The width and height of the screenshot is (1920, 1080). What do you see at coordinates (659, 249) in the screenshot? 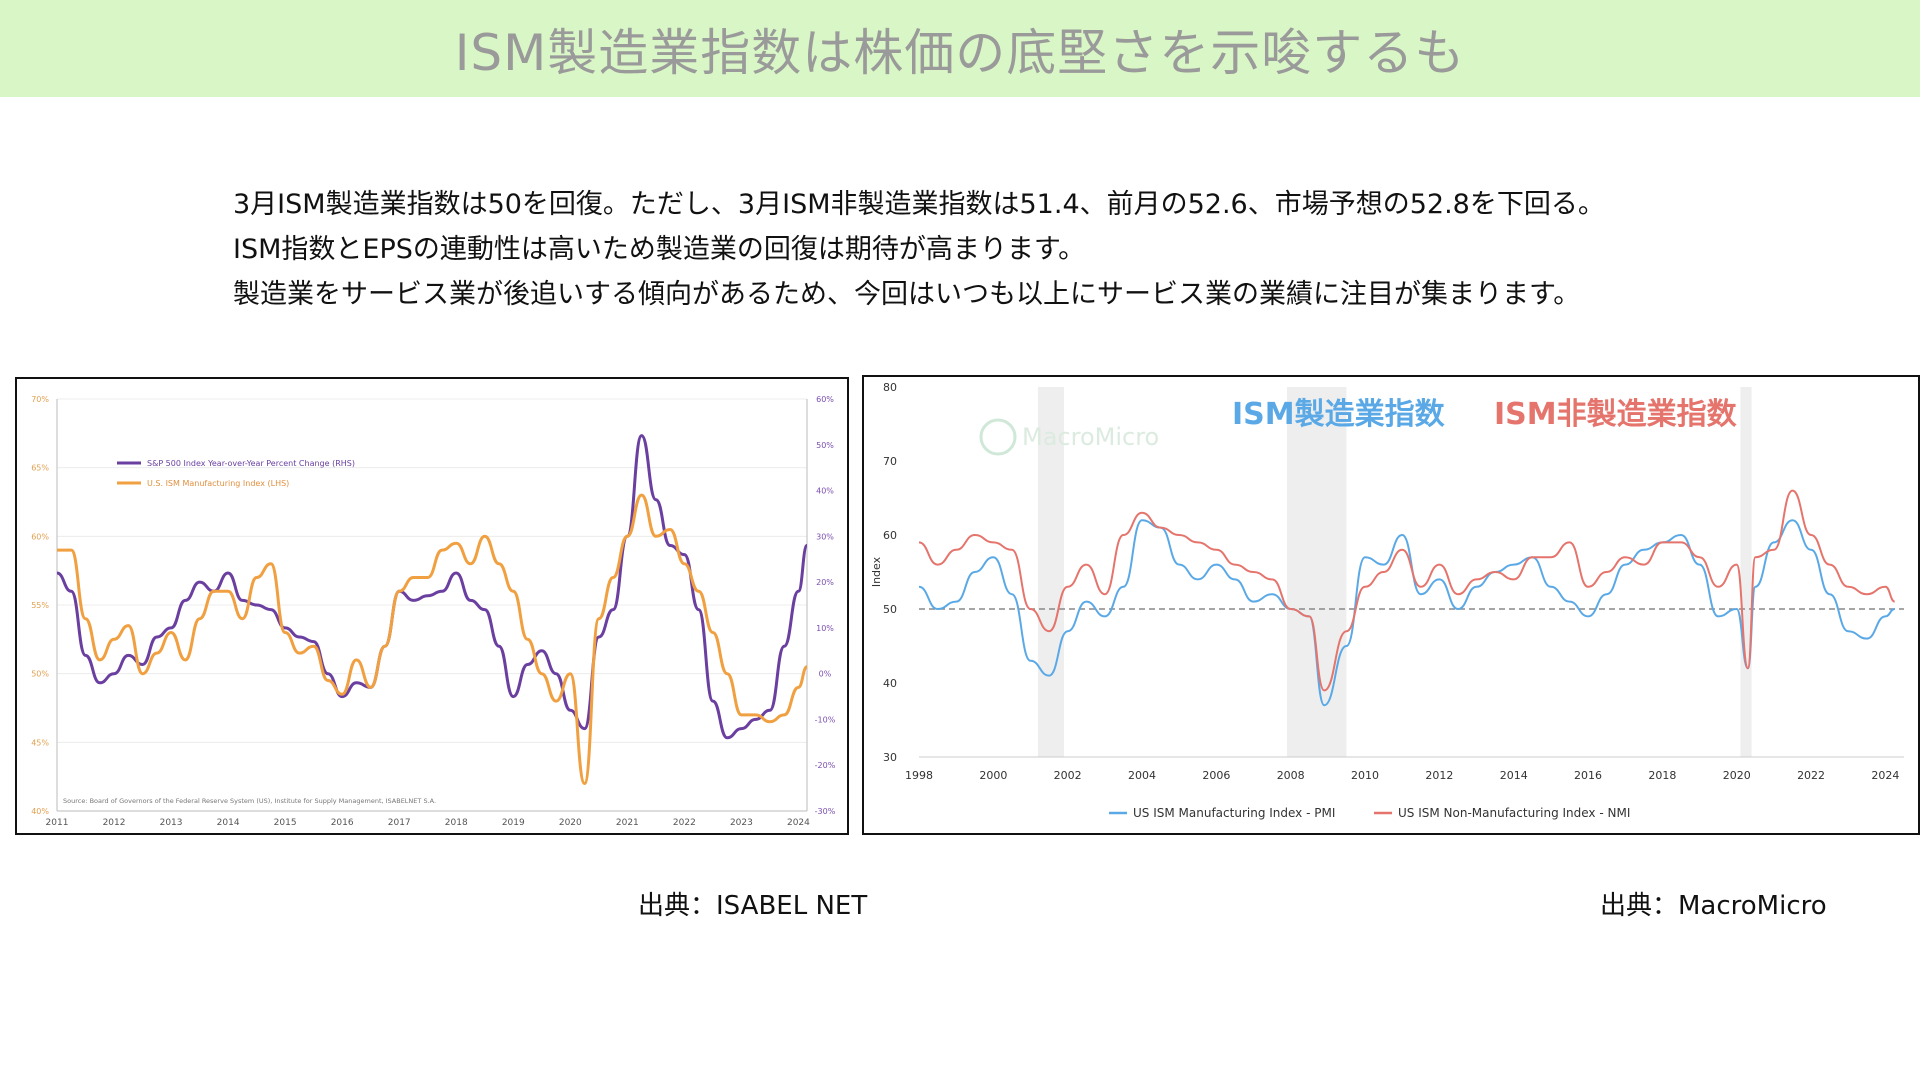
I see `summary-line-2: ISM指数とEPSの連動性は高いため製造業の回復は期待が高まります。` at bounding box center [659, 249].